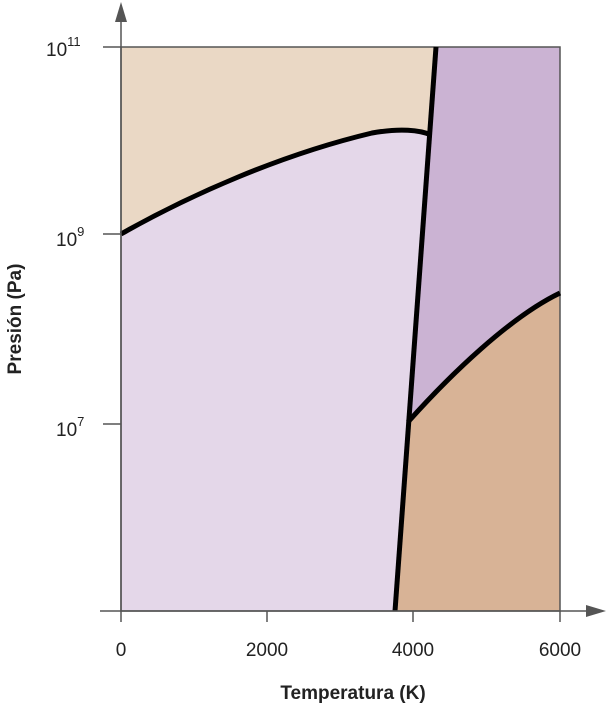  Describe the element at coordinates (413, 650) in the screenshot. I see `x-tick-label-4000: 4000` at that location.